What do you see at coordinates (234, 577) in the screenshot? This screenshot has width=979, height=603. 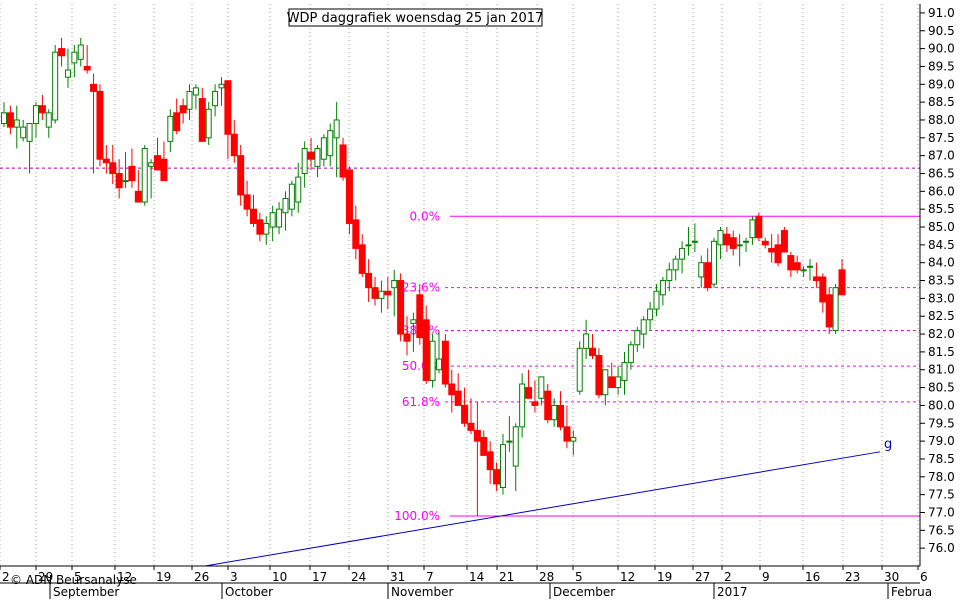 I see `x-tick-label: 3` at bounding box center [234, 577].